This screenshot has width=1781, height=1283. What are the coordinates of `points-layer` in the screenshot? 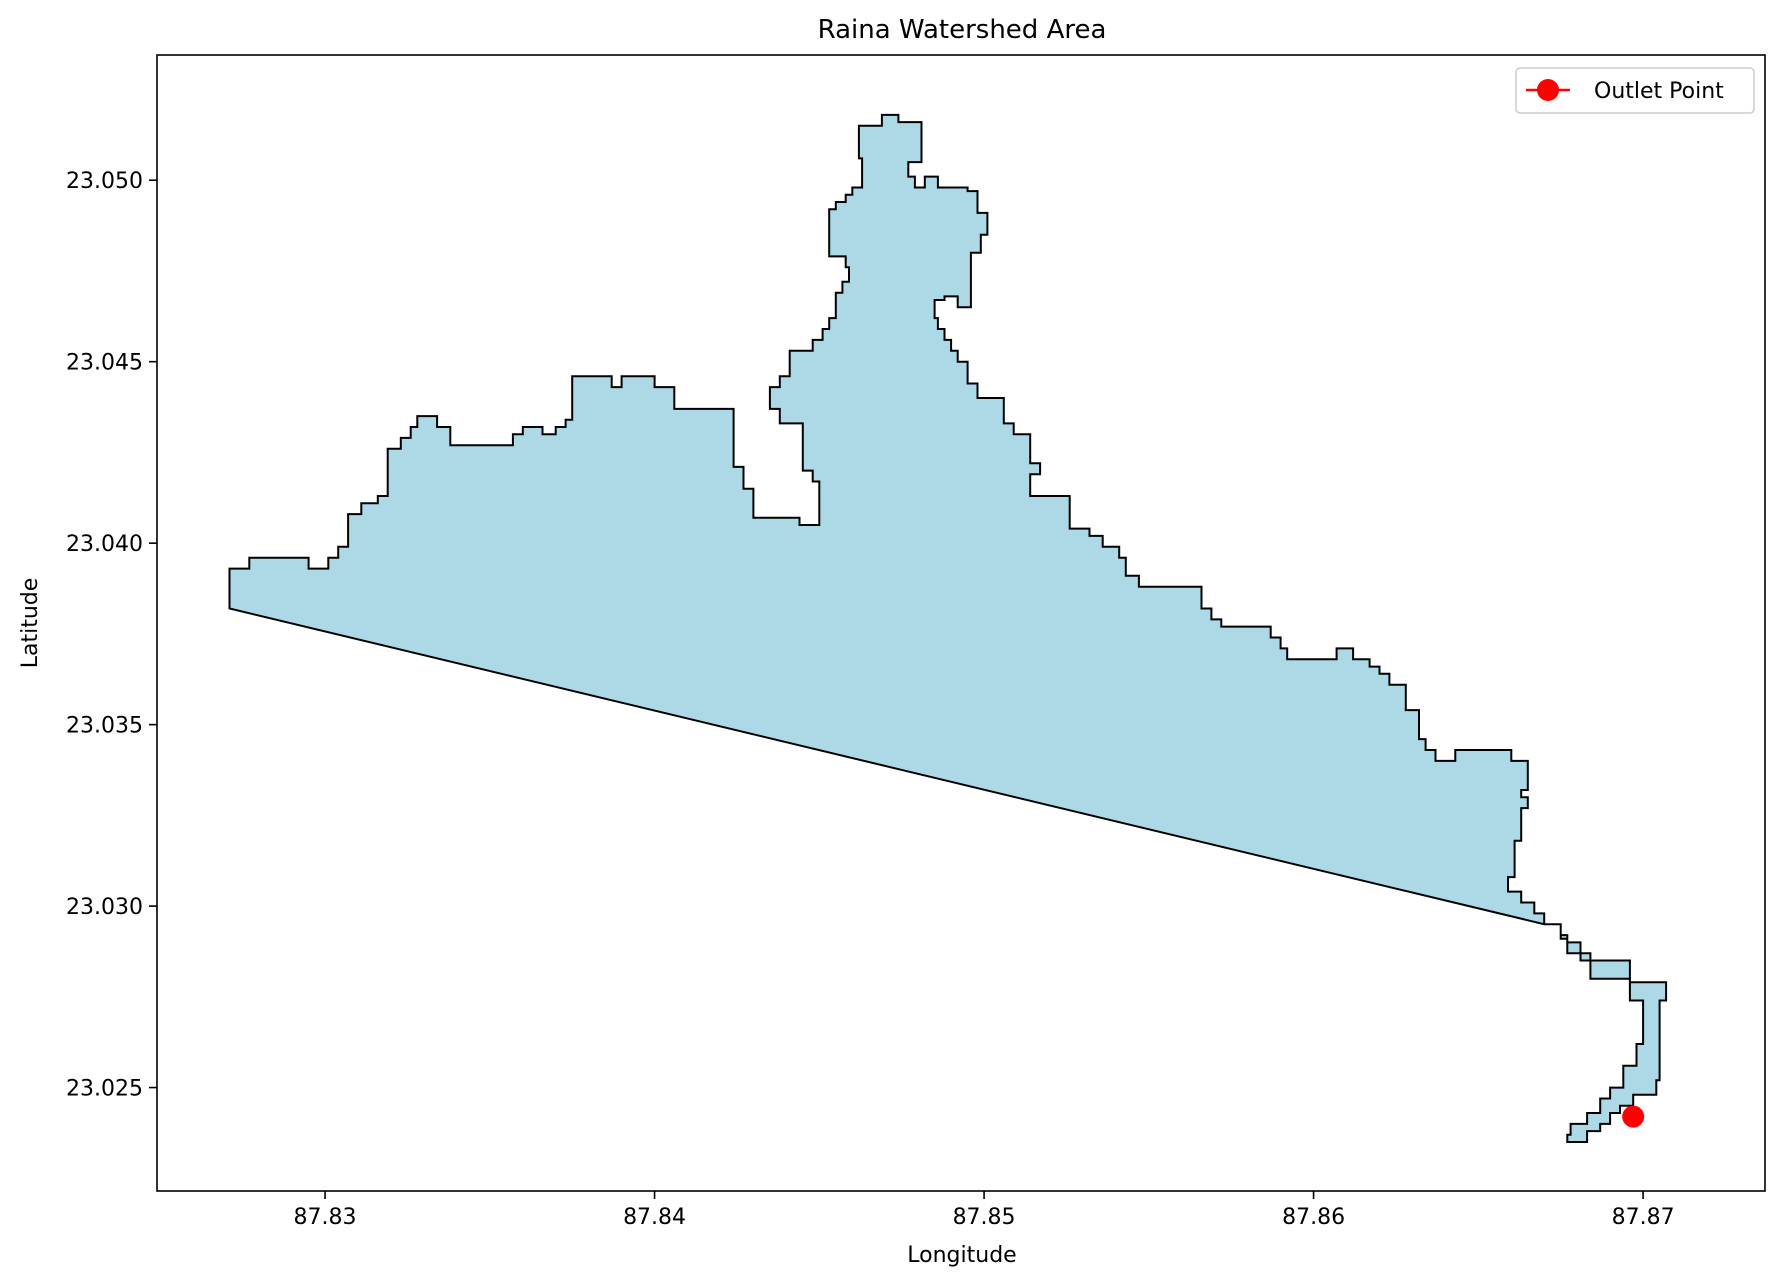 It's located at (1633, 1116).